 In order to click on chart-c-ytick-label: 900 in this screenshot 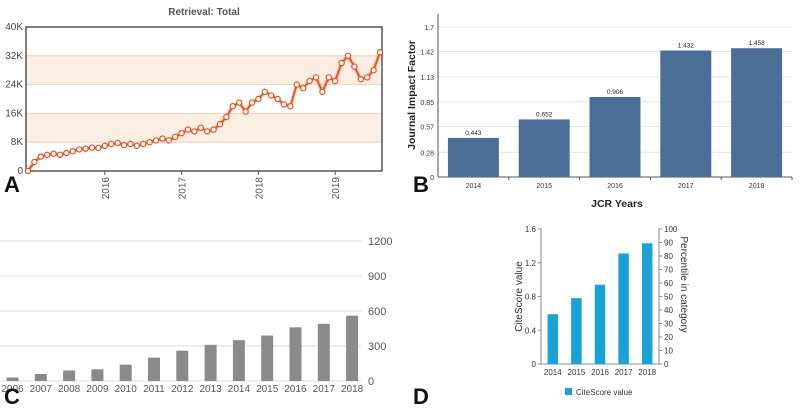, I will do `click(377, 277)`.